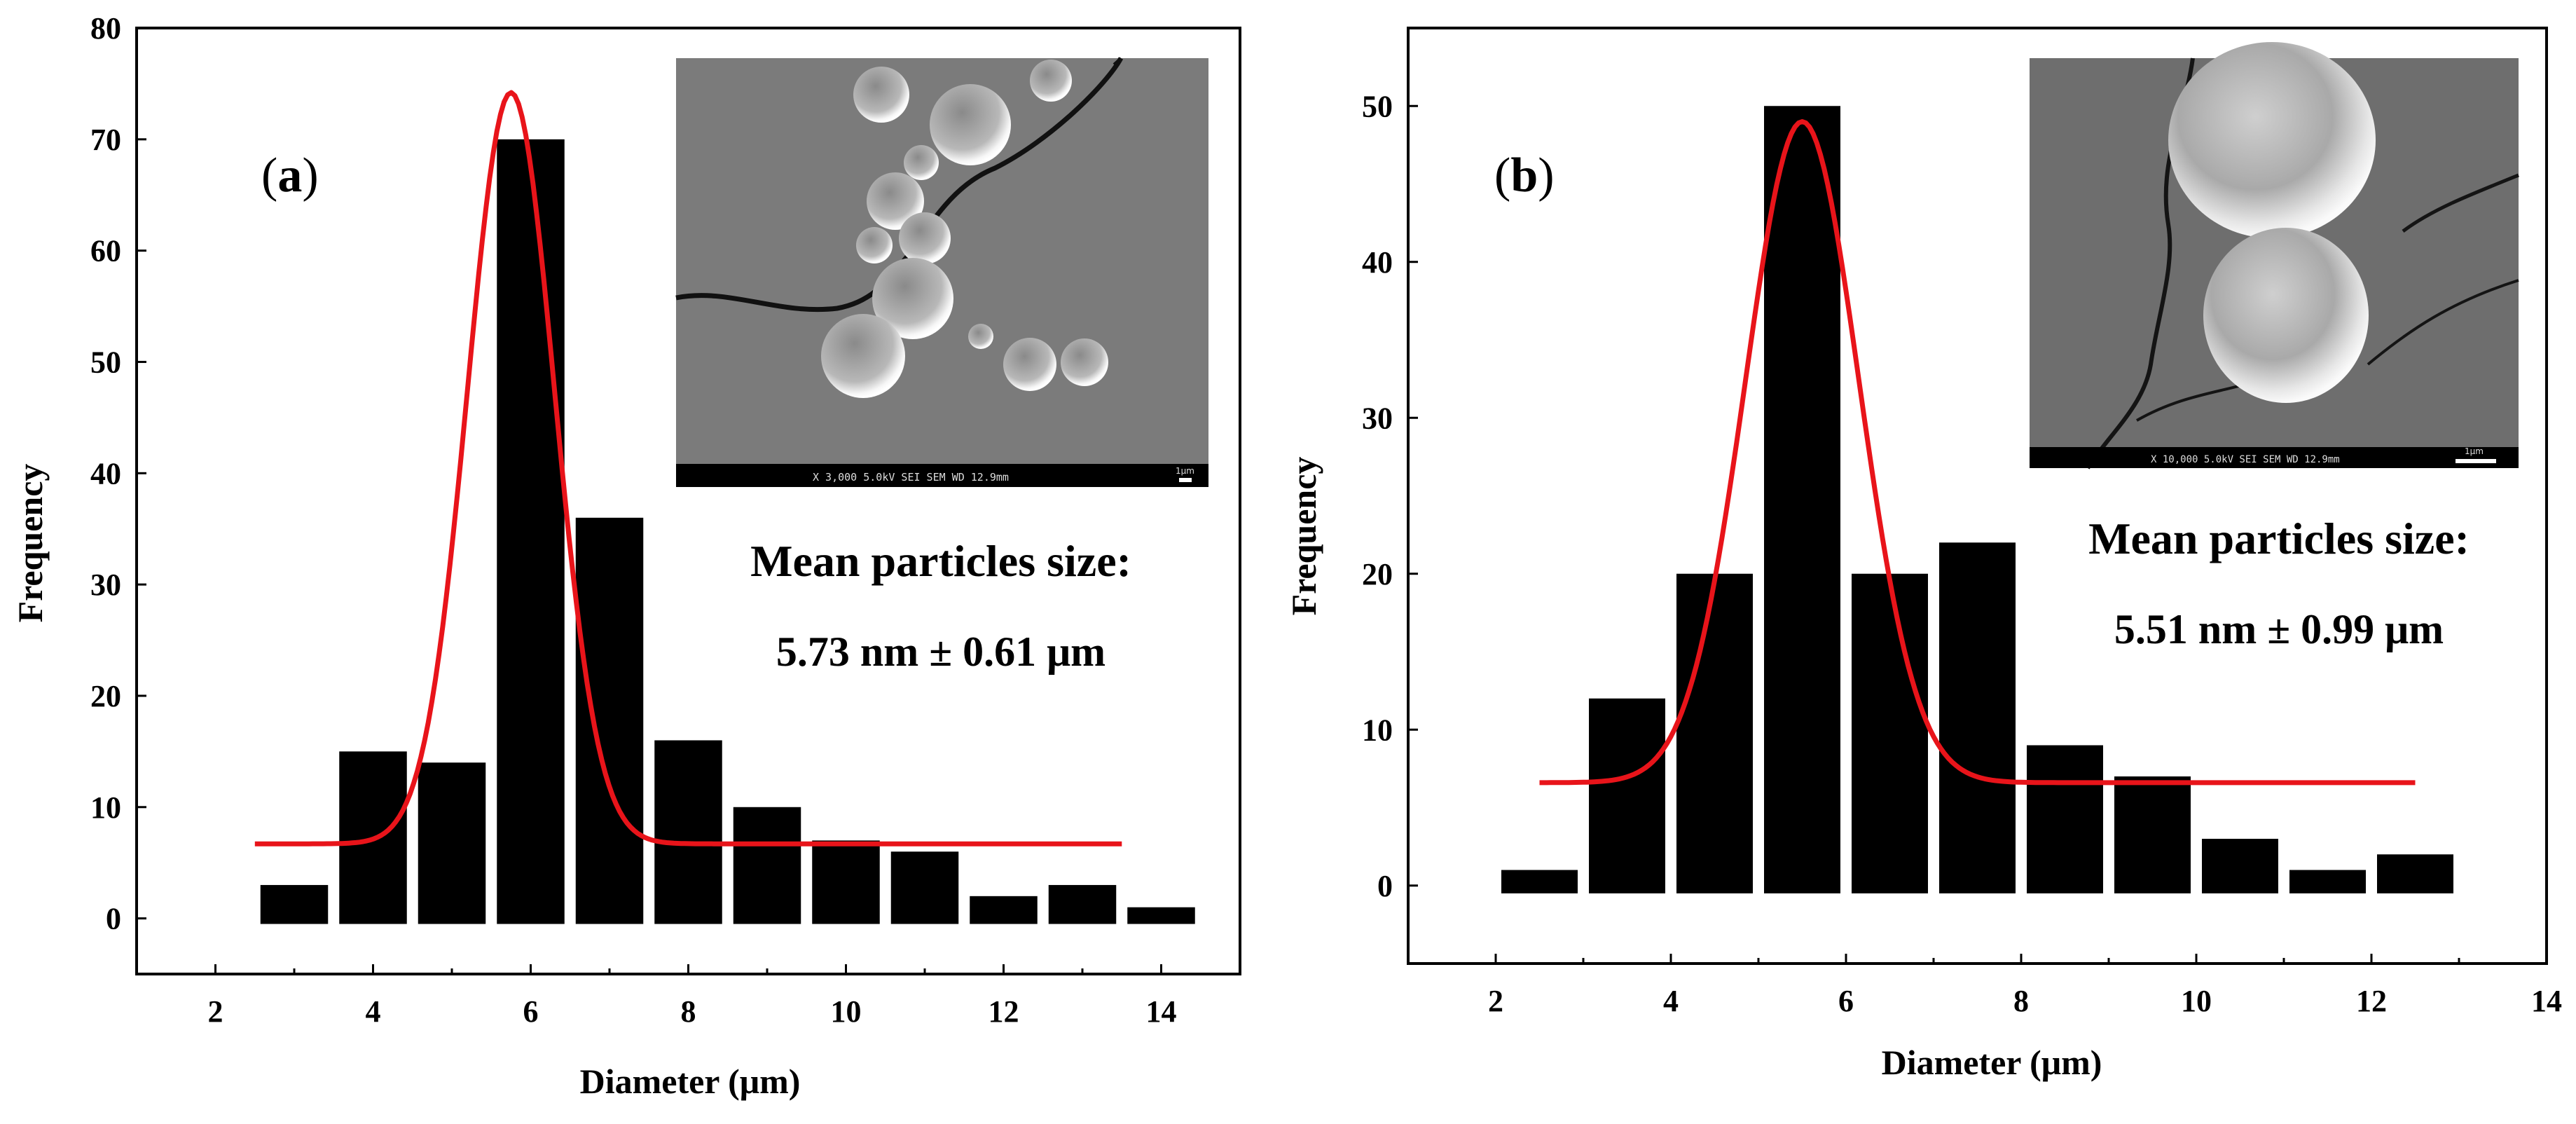 The height and width of the screenshot is (1124, 2576). Describe the element at coordinates (105, 28) in the screenshot. I see `y-tick-label: 80` at that location.